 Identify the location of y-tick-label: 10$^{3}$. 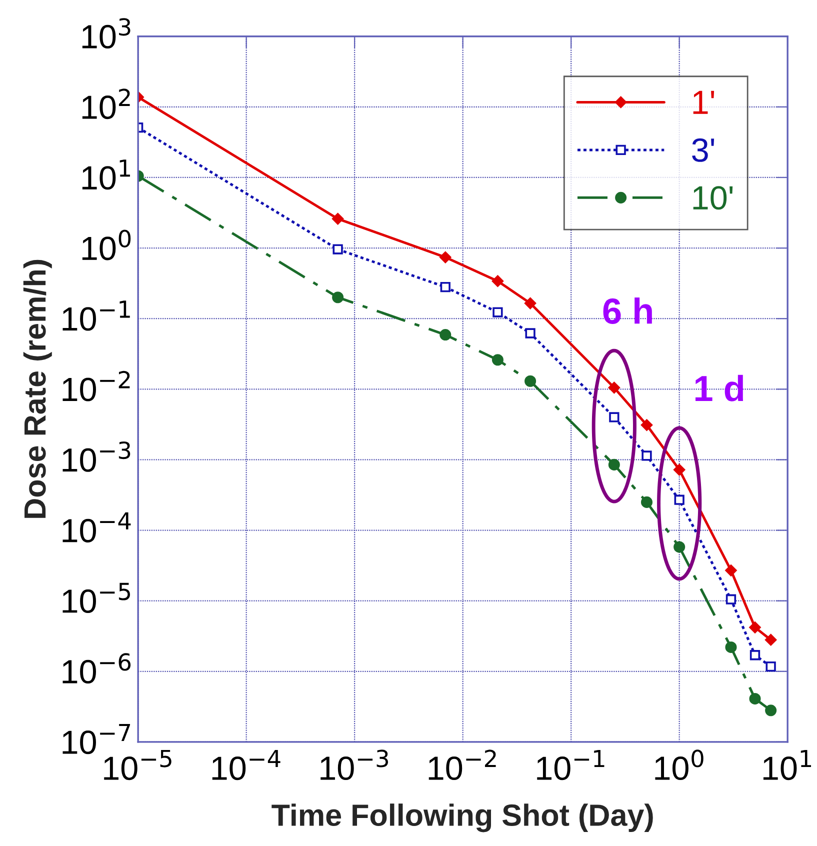
(106, 33).